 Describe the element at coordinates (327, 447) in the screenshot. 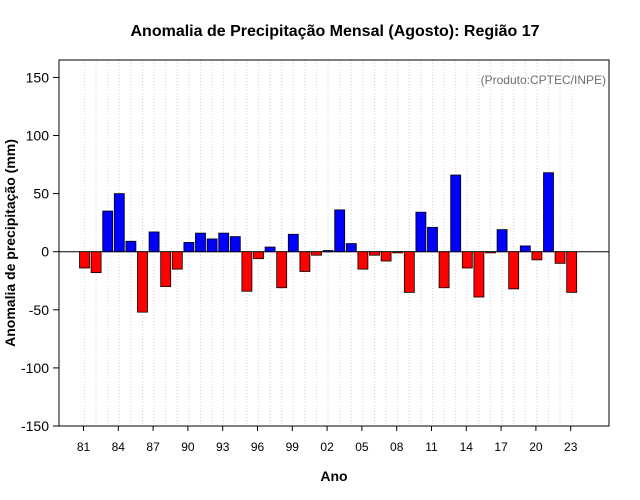

I see `x-tick-label: 02` at that location.